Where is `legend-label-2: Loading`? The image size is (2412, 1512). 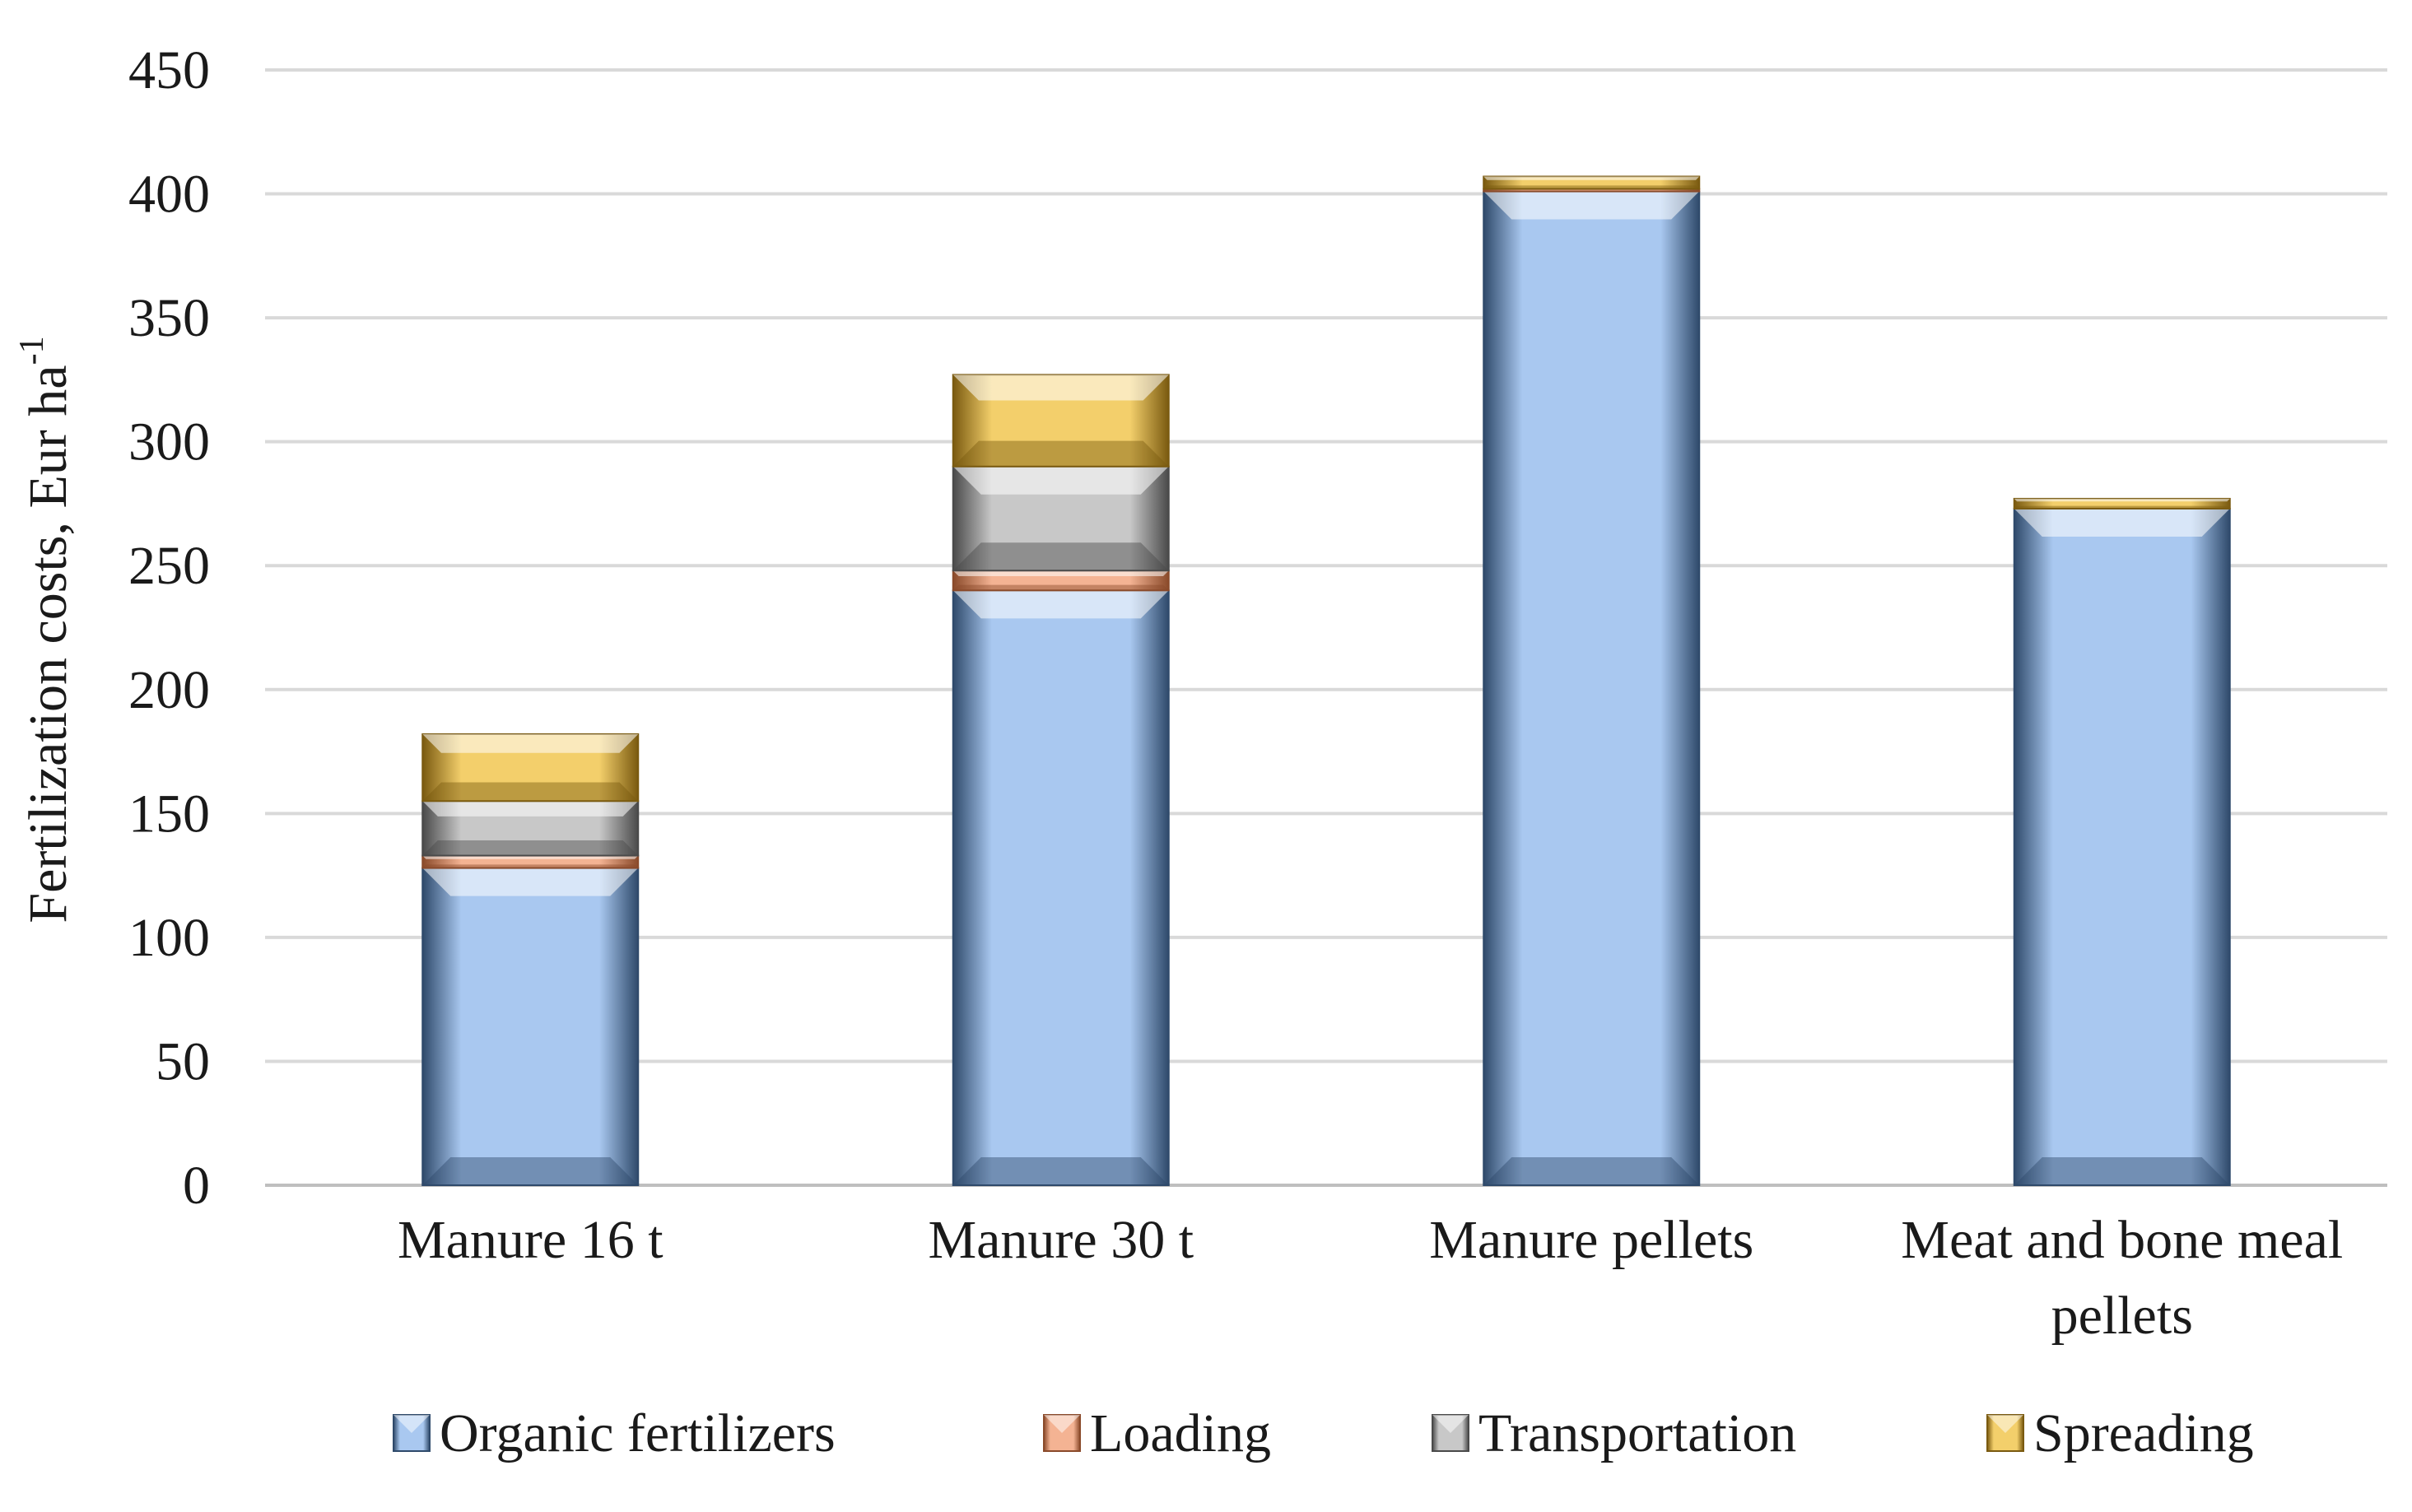
legend-label-2: Loading is located at coordinates (1180, 1433).